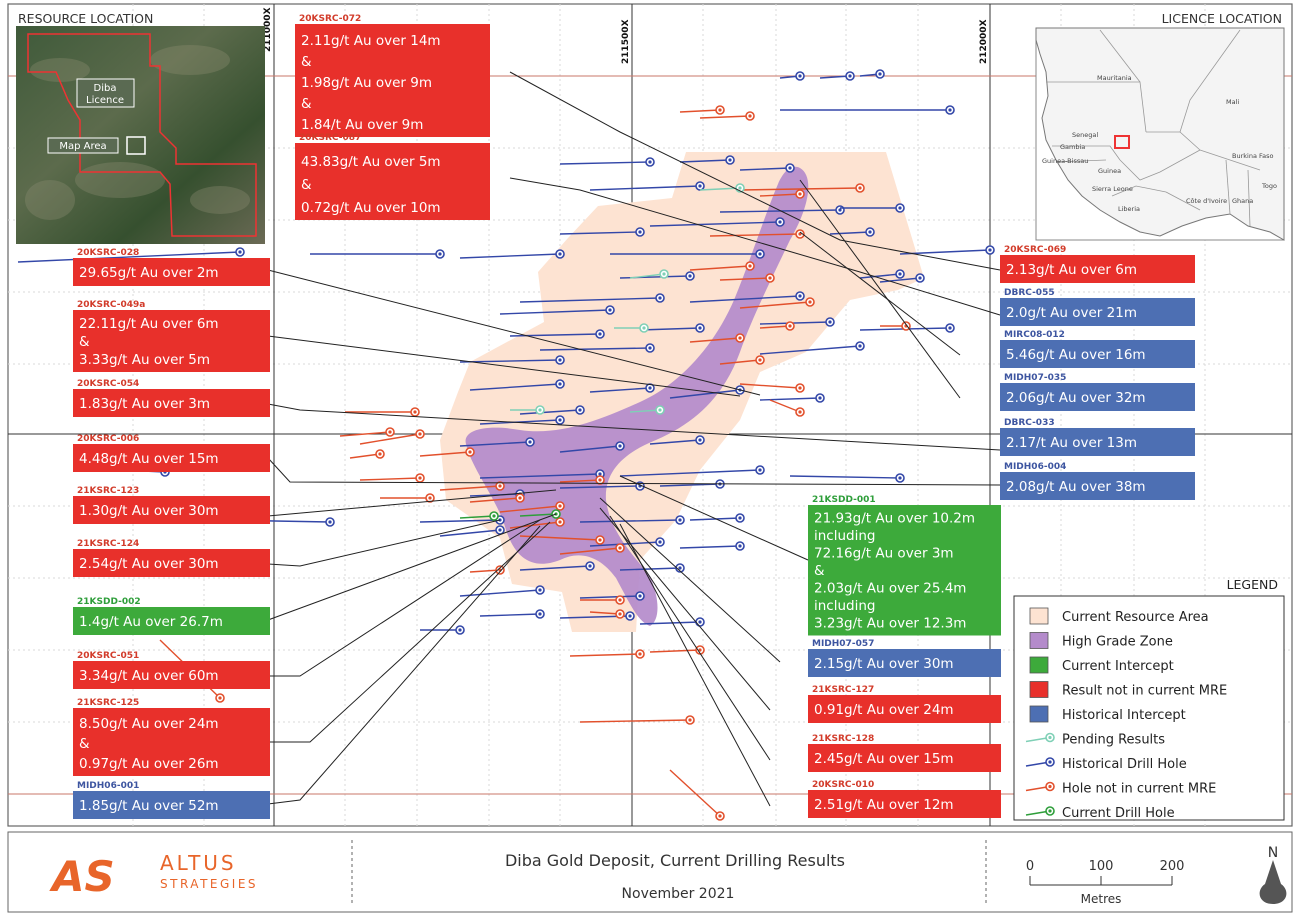  What do you see at coordinates (144, 404) in the screenshot?
I see `callout-line: 1.83g/t Au over 3m` at bounding box center [144, 404].